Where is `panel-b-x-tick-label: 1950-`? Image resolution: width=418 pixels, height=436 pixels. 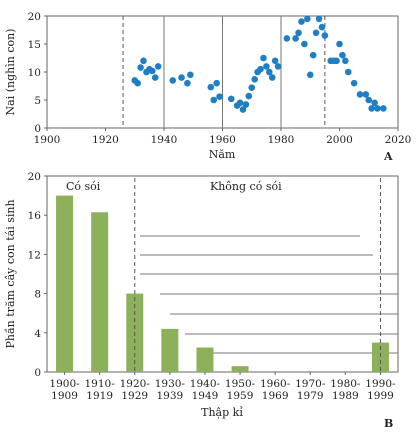
panel-b-x-tick-label: 1950- is located at coordinates (240, 384).